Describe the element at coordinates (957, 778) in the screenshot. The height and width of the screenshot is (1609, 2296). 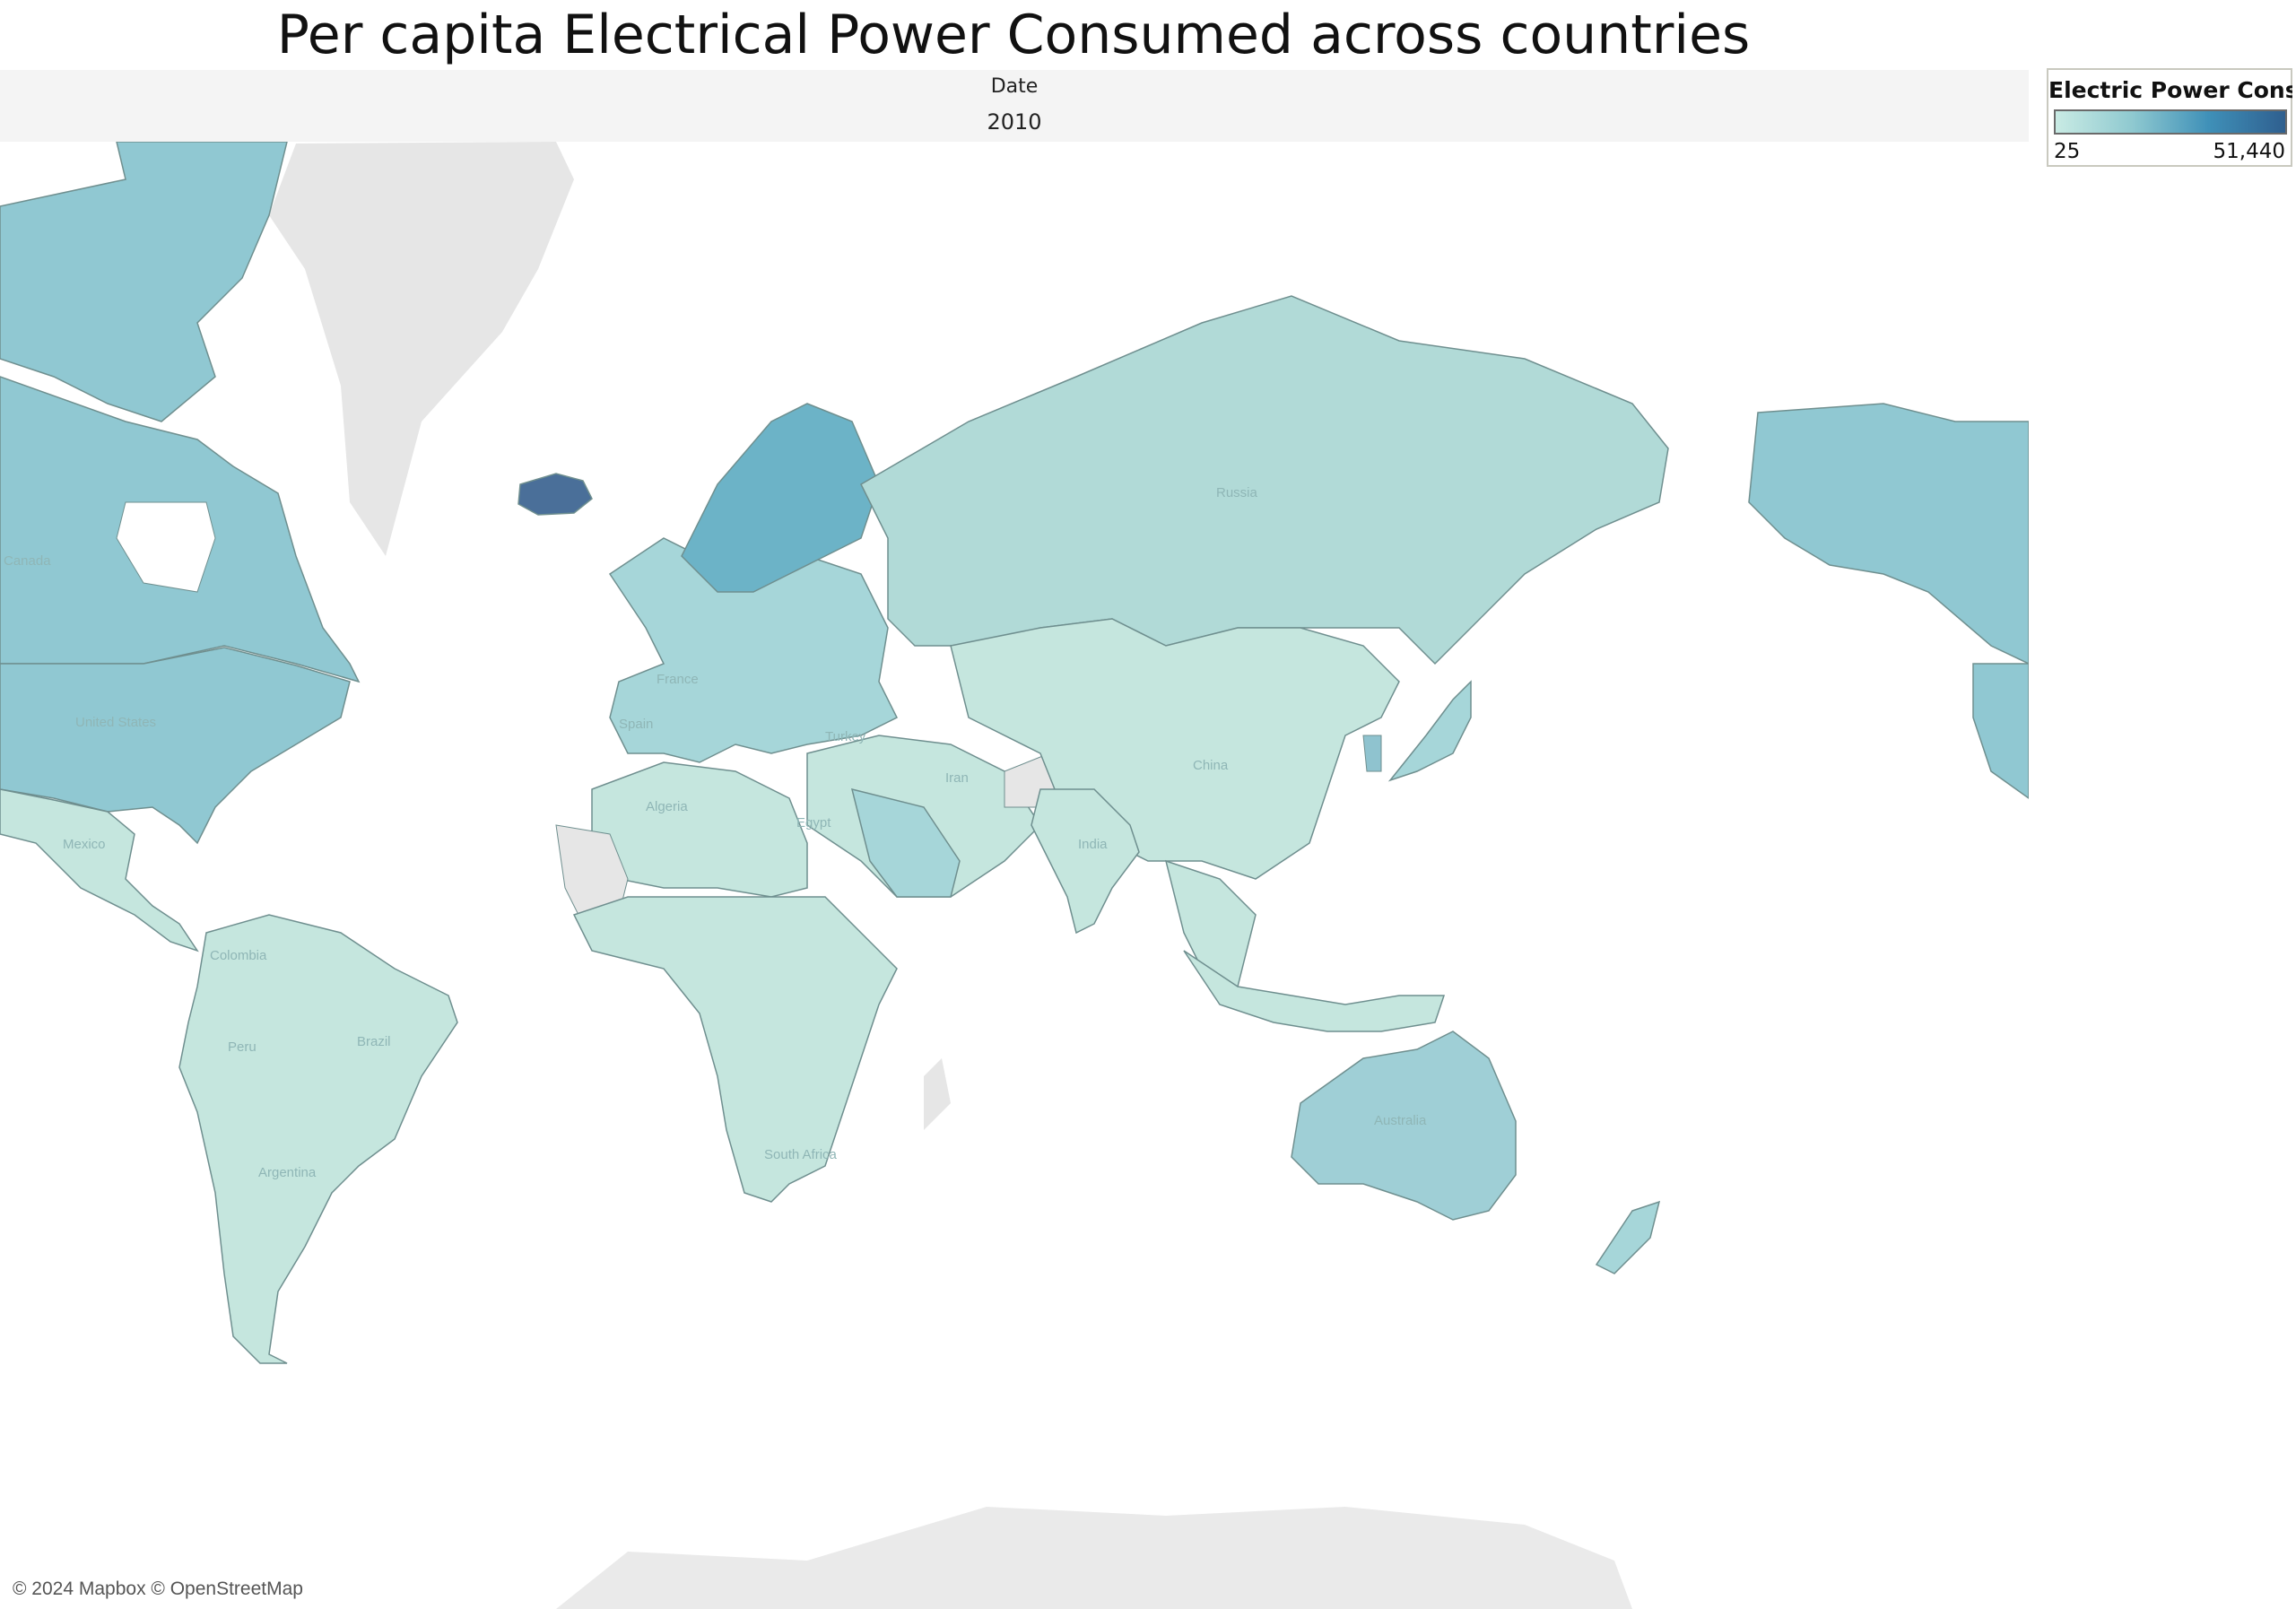
I see `map-label-iran: Iran` at that location.